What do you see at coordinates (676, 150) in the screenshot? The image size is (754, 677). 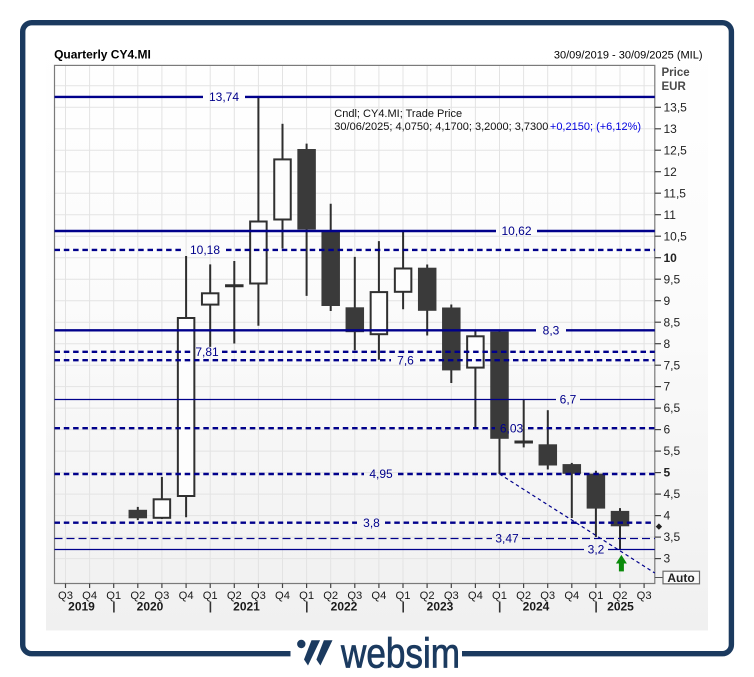 I see `svg-text: 12,5` at bounding box center [676, 150].